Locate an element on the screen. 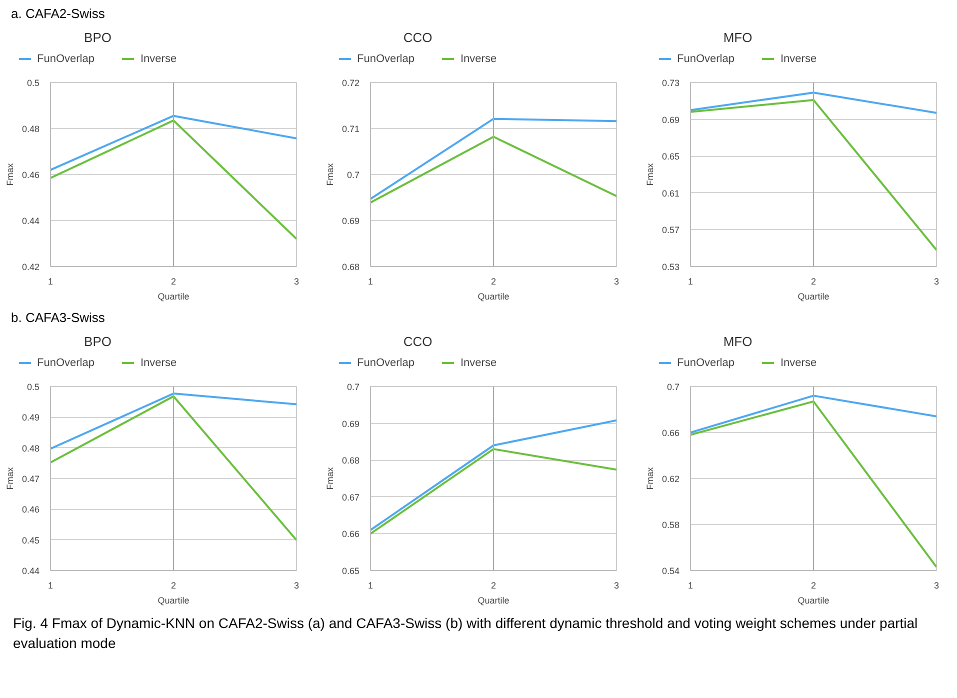 Image resolution: width=957 pixels, height=698 pixels. y-tick-label: 0.72 is located at coordinates (351, 83).